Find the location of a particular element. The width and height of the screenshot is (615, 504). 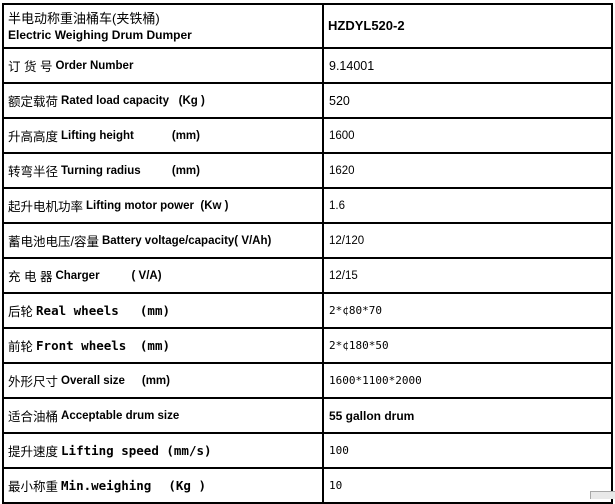

spec-label: 订 货 号 Order Number is located at coordinates (163, 65).